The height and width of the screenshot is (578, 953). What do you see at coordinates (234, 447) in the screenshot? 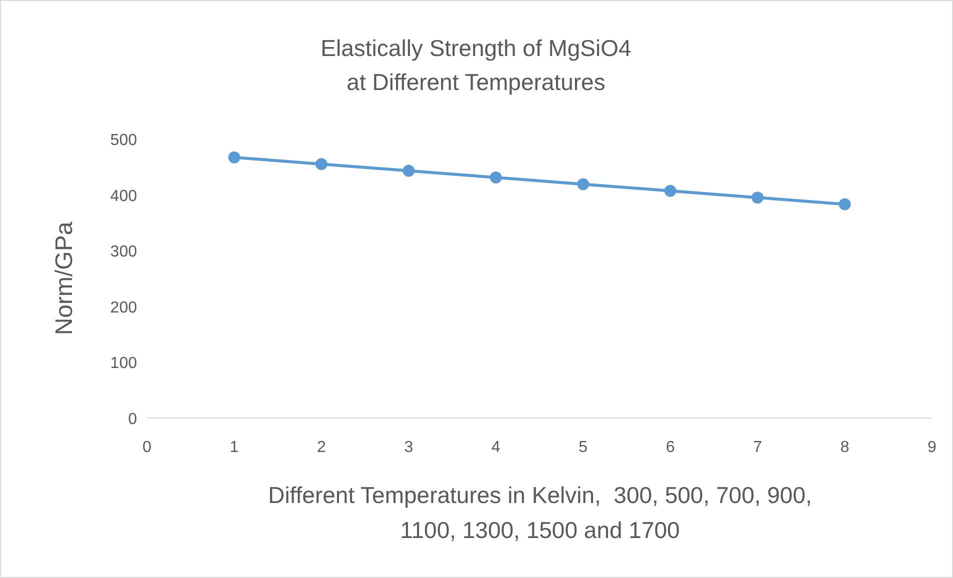
I see `x-tick-label: 1` at bounding box center [234, 447].